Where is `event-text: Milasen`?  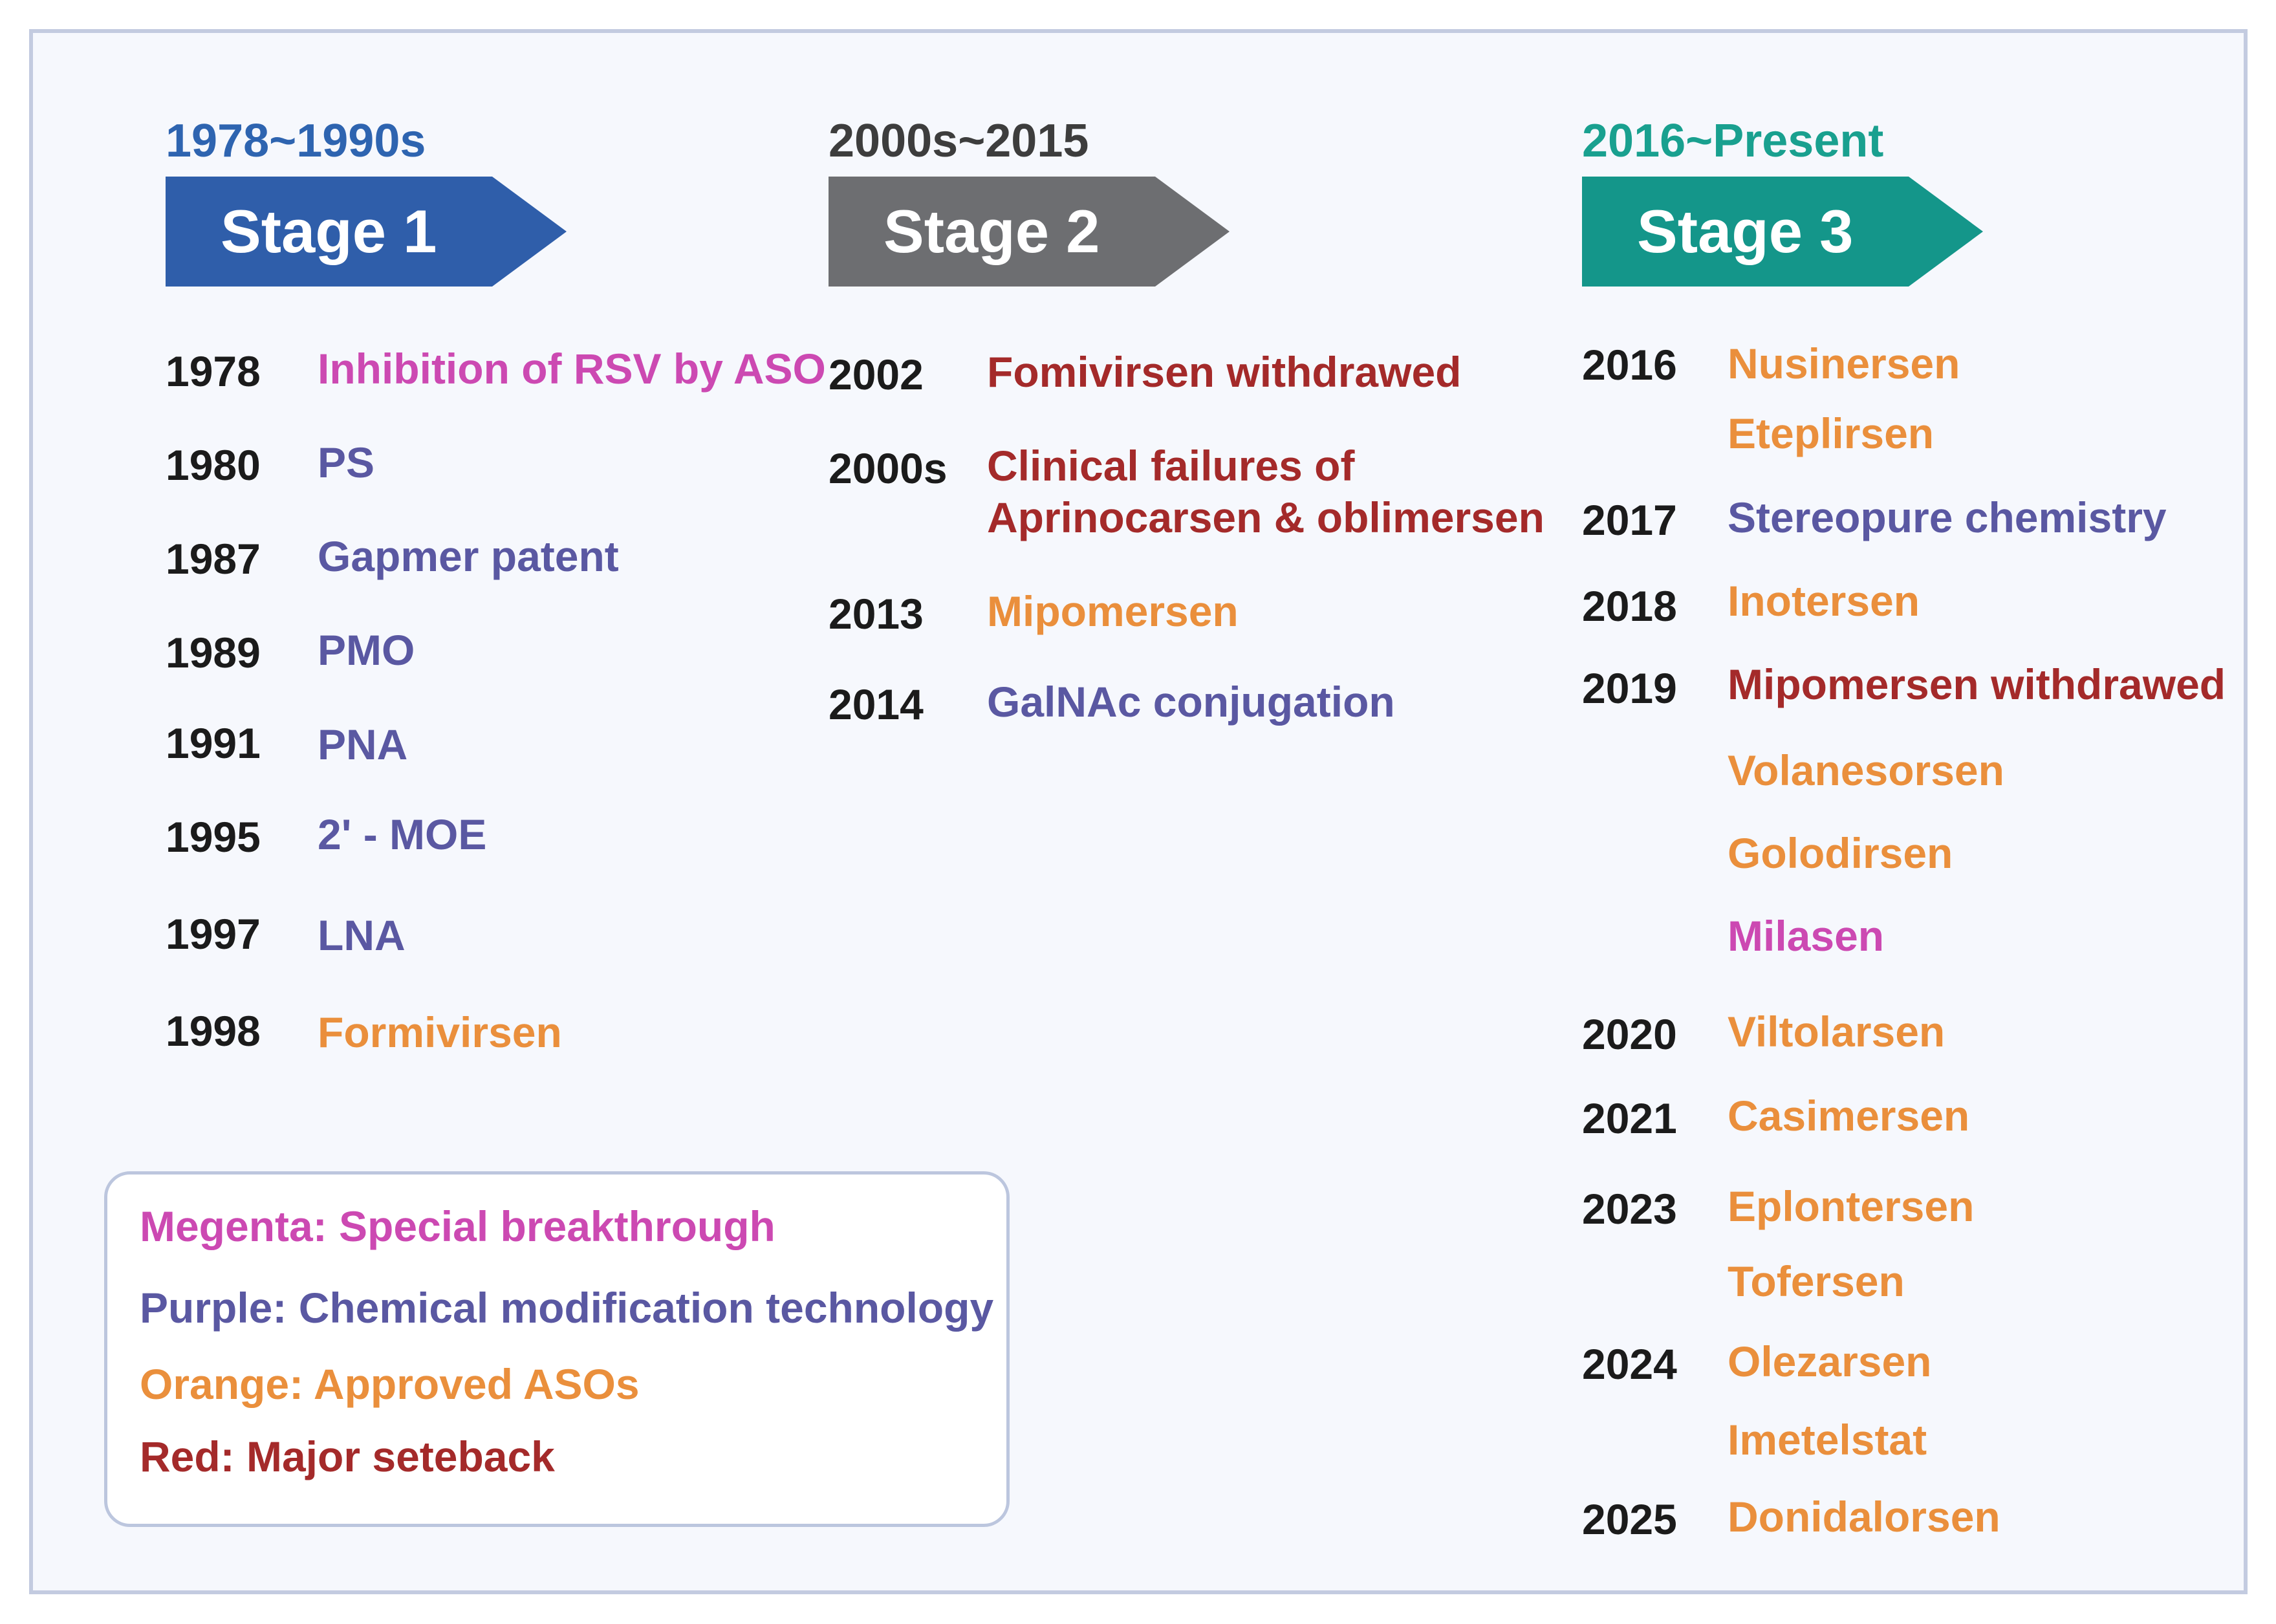 event-text: Milasen is located at coordinates (1806, 936).